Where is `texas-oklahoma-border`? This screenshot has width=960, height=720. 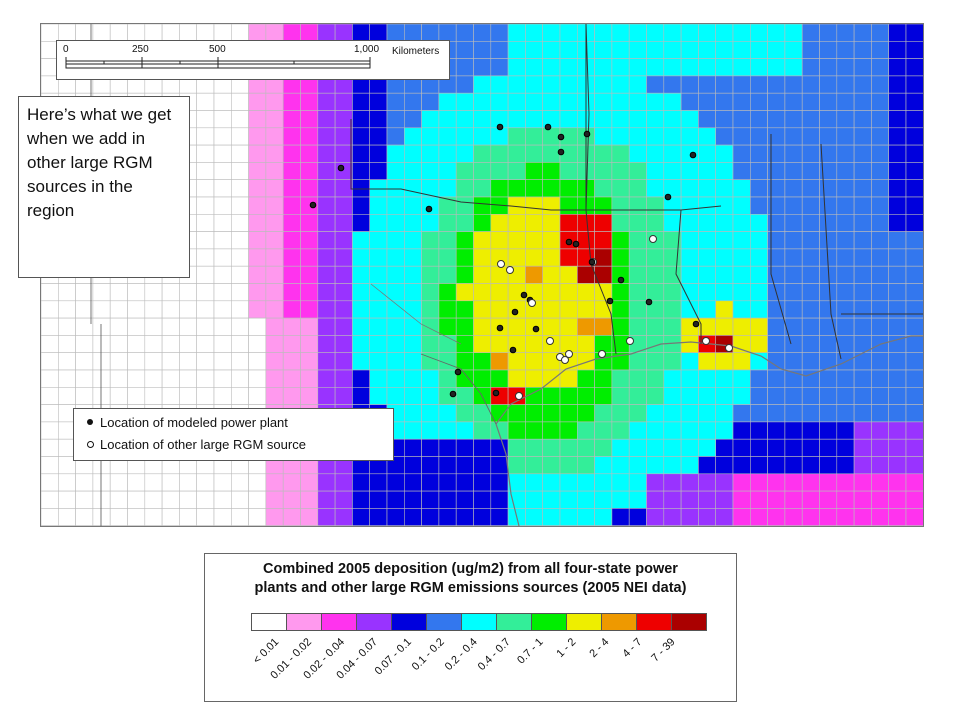
texas-oklahoma-border is located at coordinates (468, 117).